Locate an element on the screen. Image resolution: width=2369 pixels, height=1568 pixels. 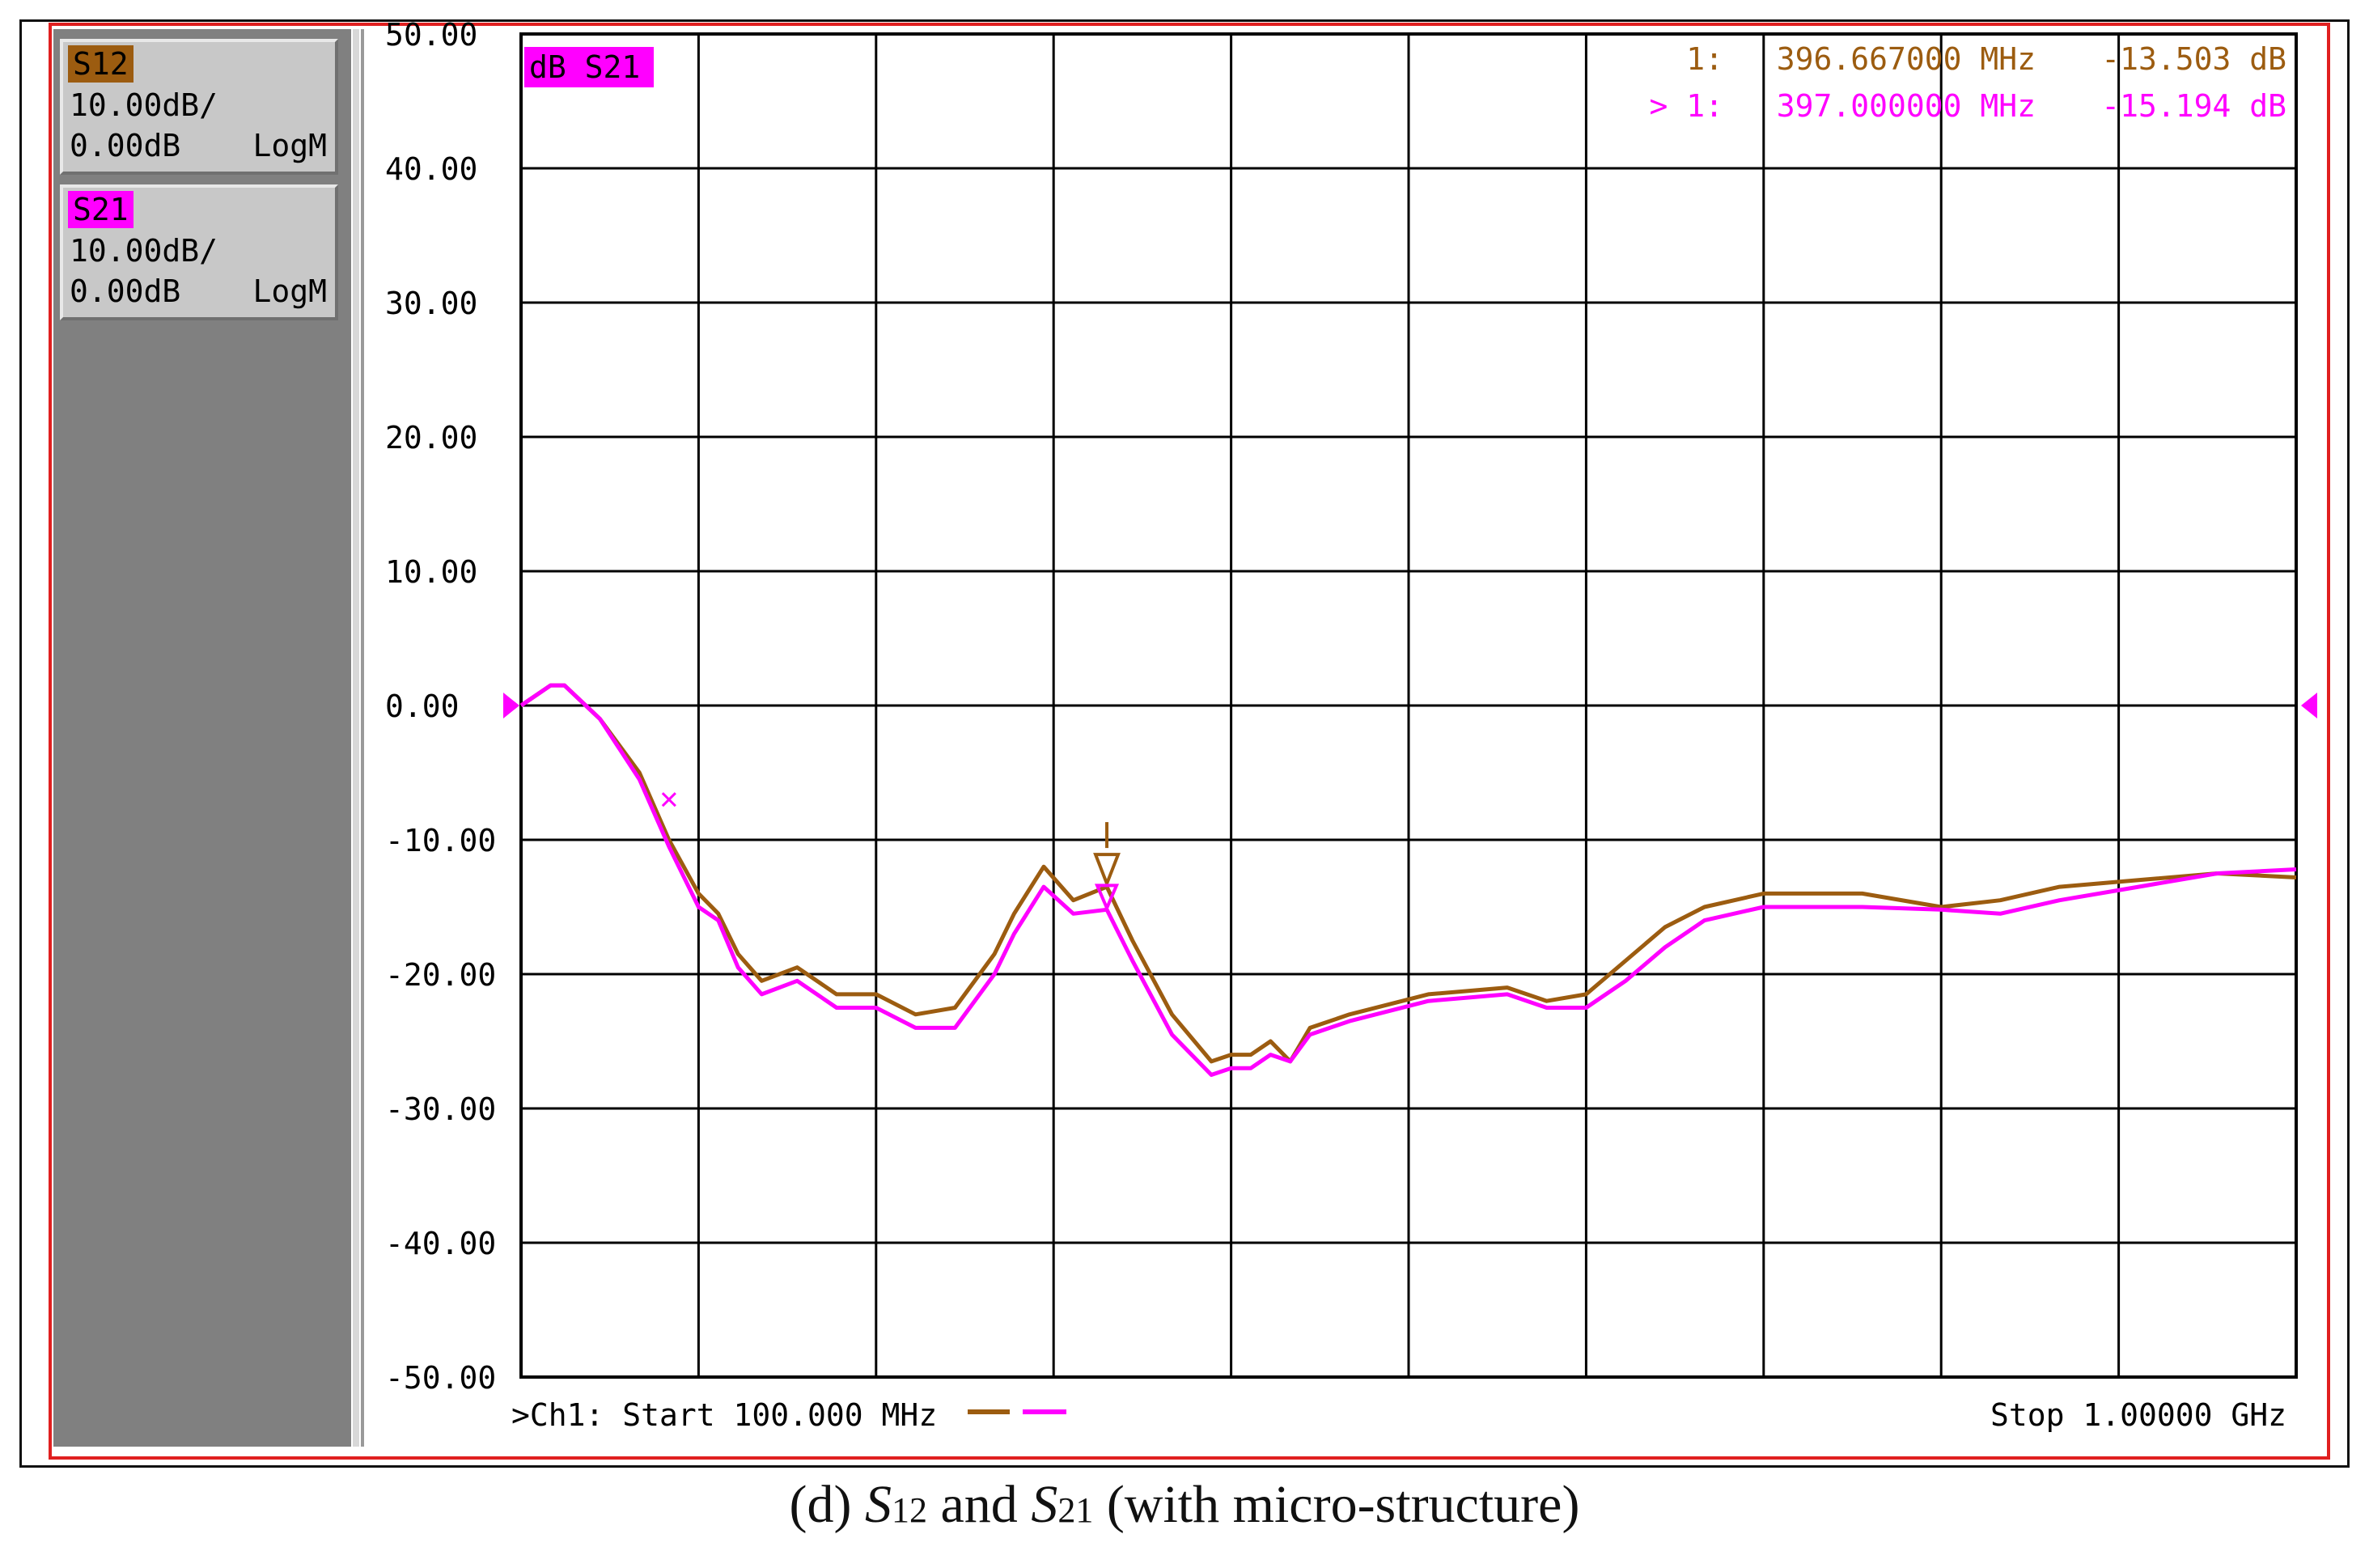
trace-scale-s21: 10.00dB/ is located at coordinates (144, 251).